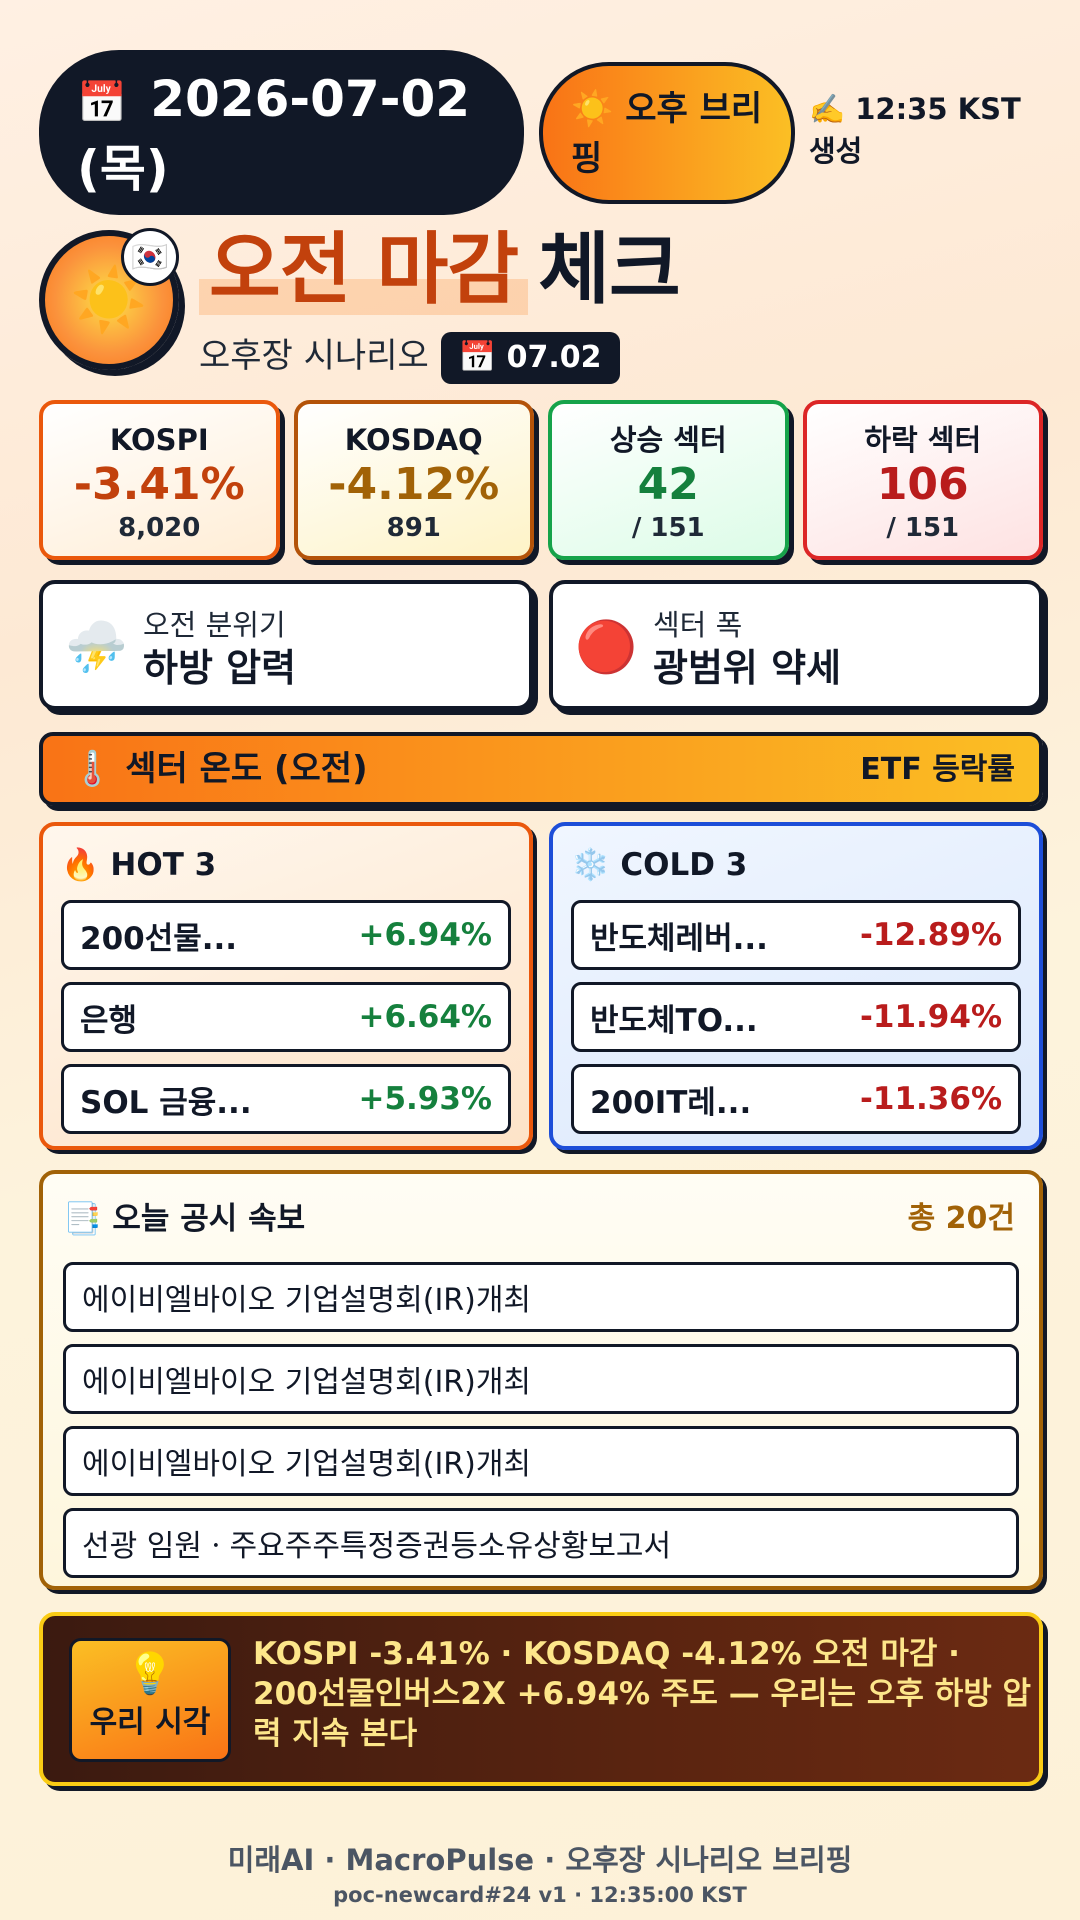 The image size is (1080, 1920). What do you see at coordinates (246, 769) in the screenshot?
I see `sector-temperature-label: 섹터 온도 (오전)` at bounding box center [246, 769].